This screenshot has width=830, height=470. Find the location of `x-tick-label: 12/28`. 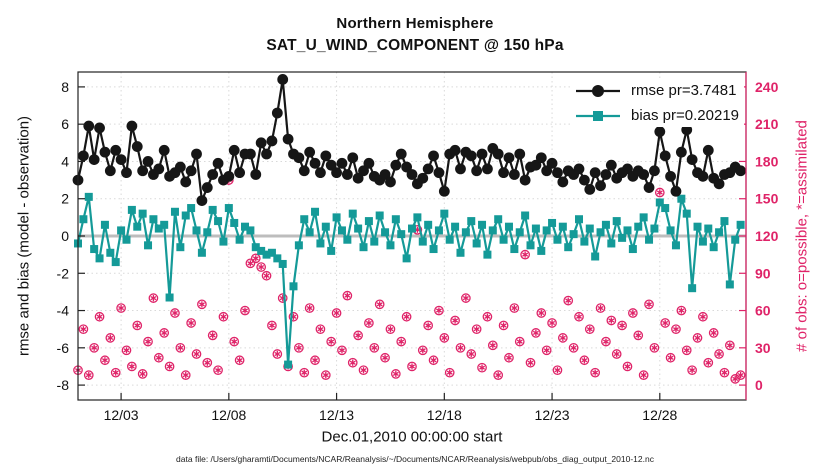

x-tick-label: 12/28 is located at coordinates (659, 415).